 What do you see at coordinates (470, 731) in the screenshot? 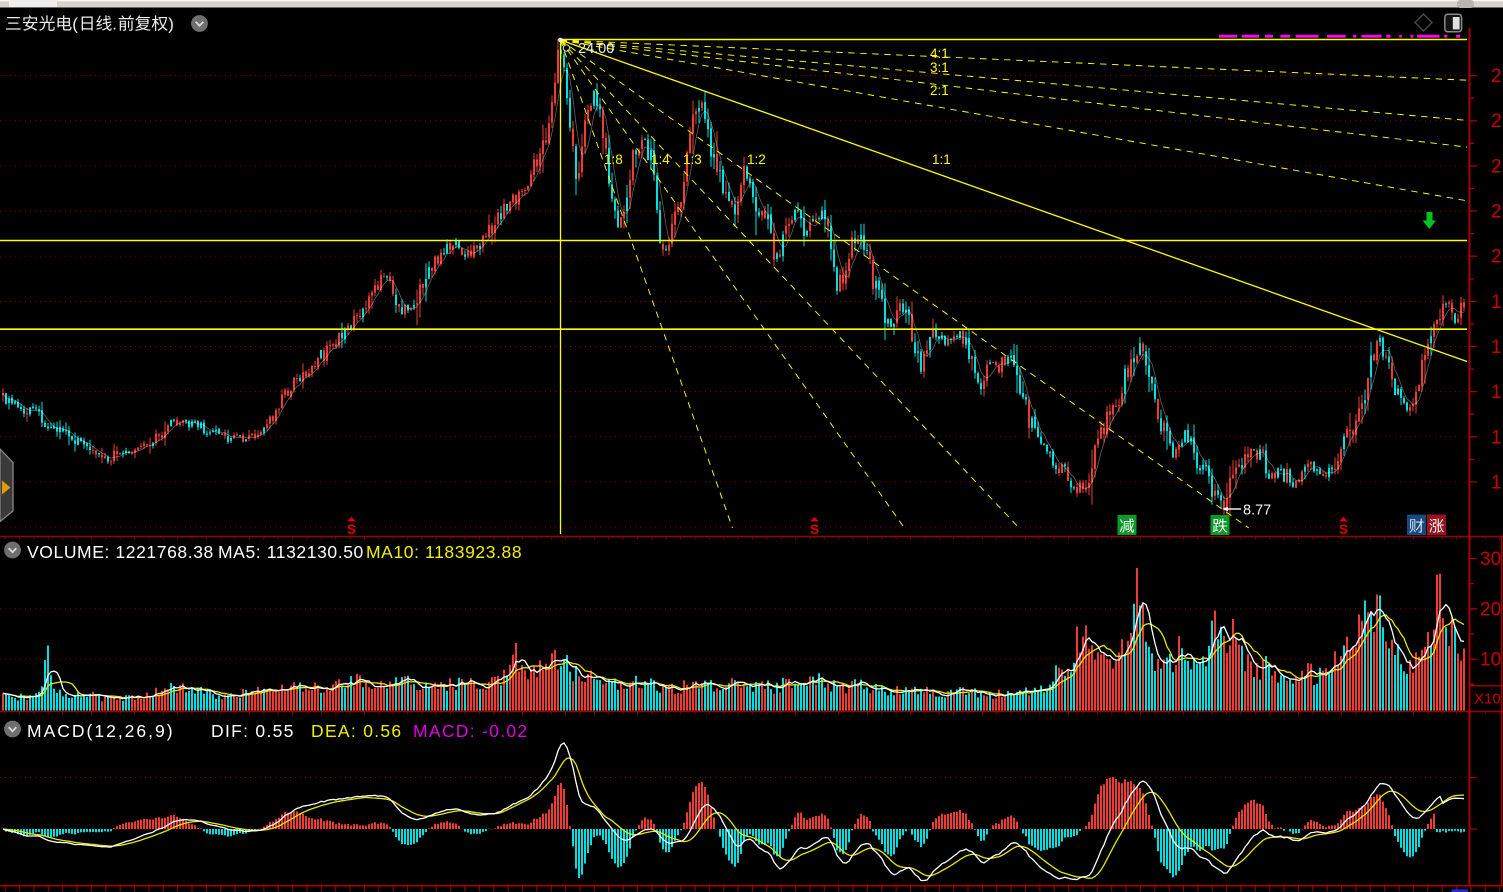
I see `svg-text: MACD: -0.02` at bounding box center [470, 731].